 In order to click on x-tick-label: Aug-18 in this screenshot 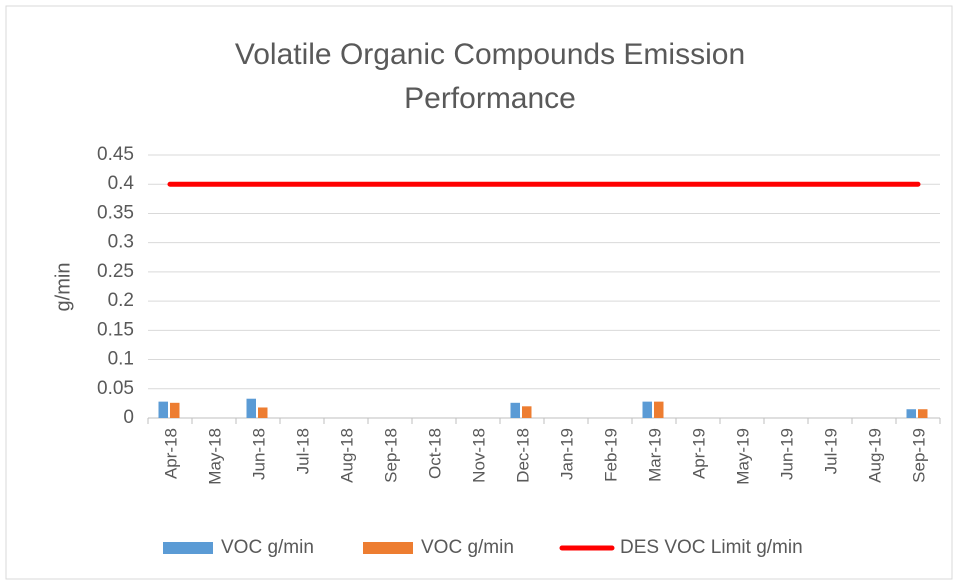, I will do `click(346, 455)`.